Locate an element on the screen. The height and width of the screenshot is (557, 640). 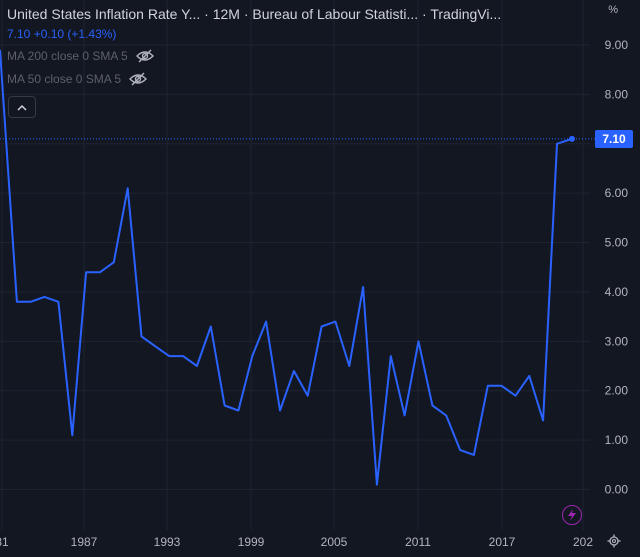
price-scale: 9.008.007.006.005.004.003.002.001.000.00 is located at coordinates (617, 267).